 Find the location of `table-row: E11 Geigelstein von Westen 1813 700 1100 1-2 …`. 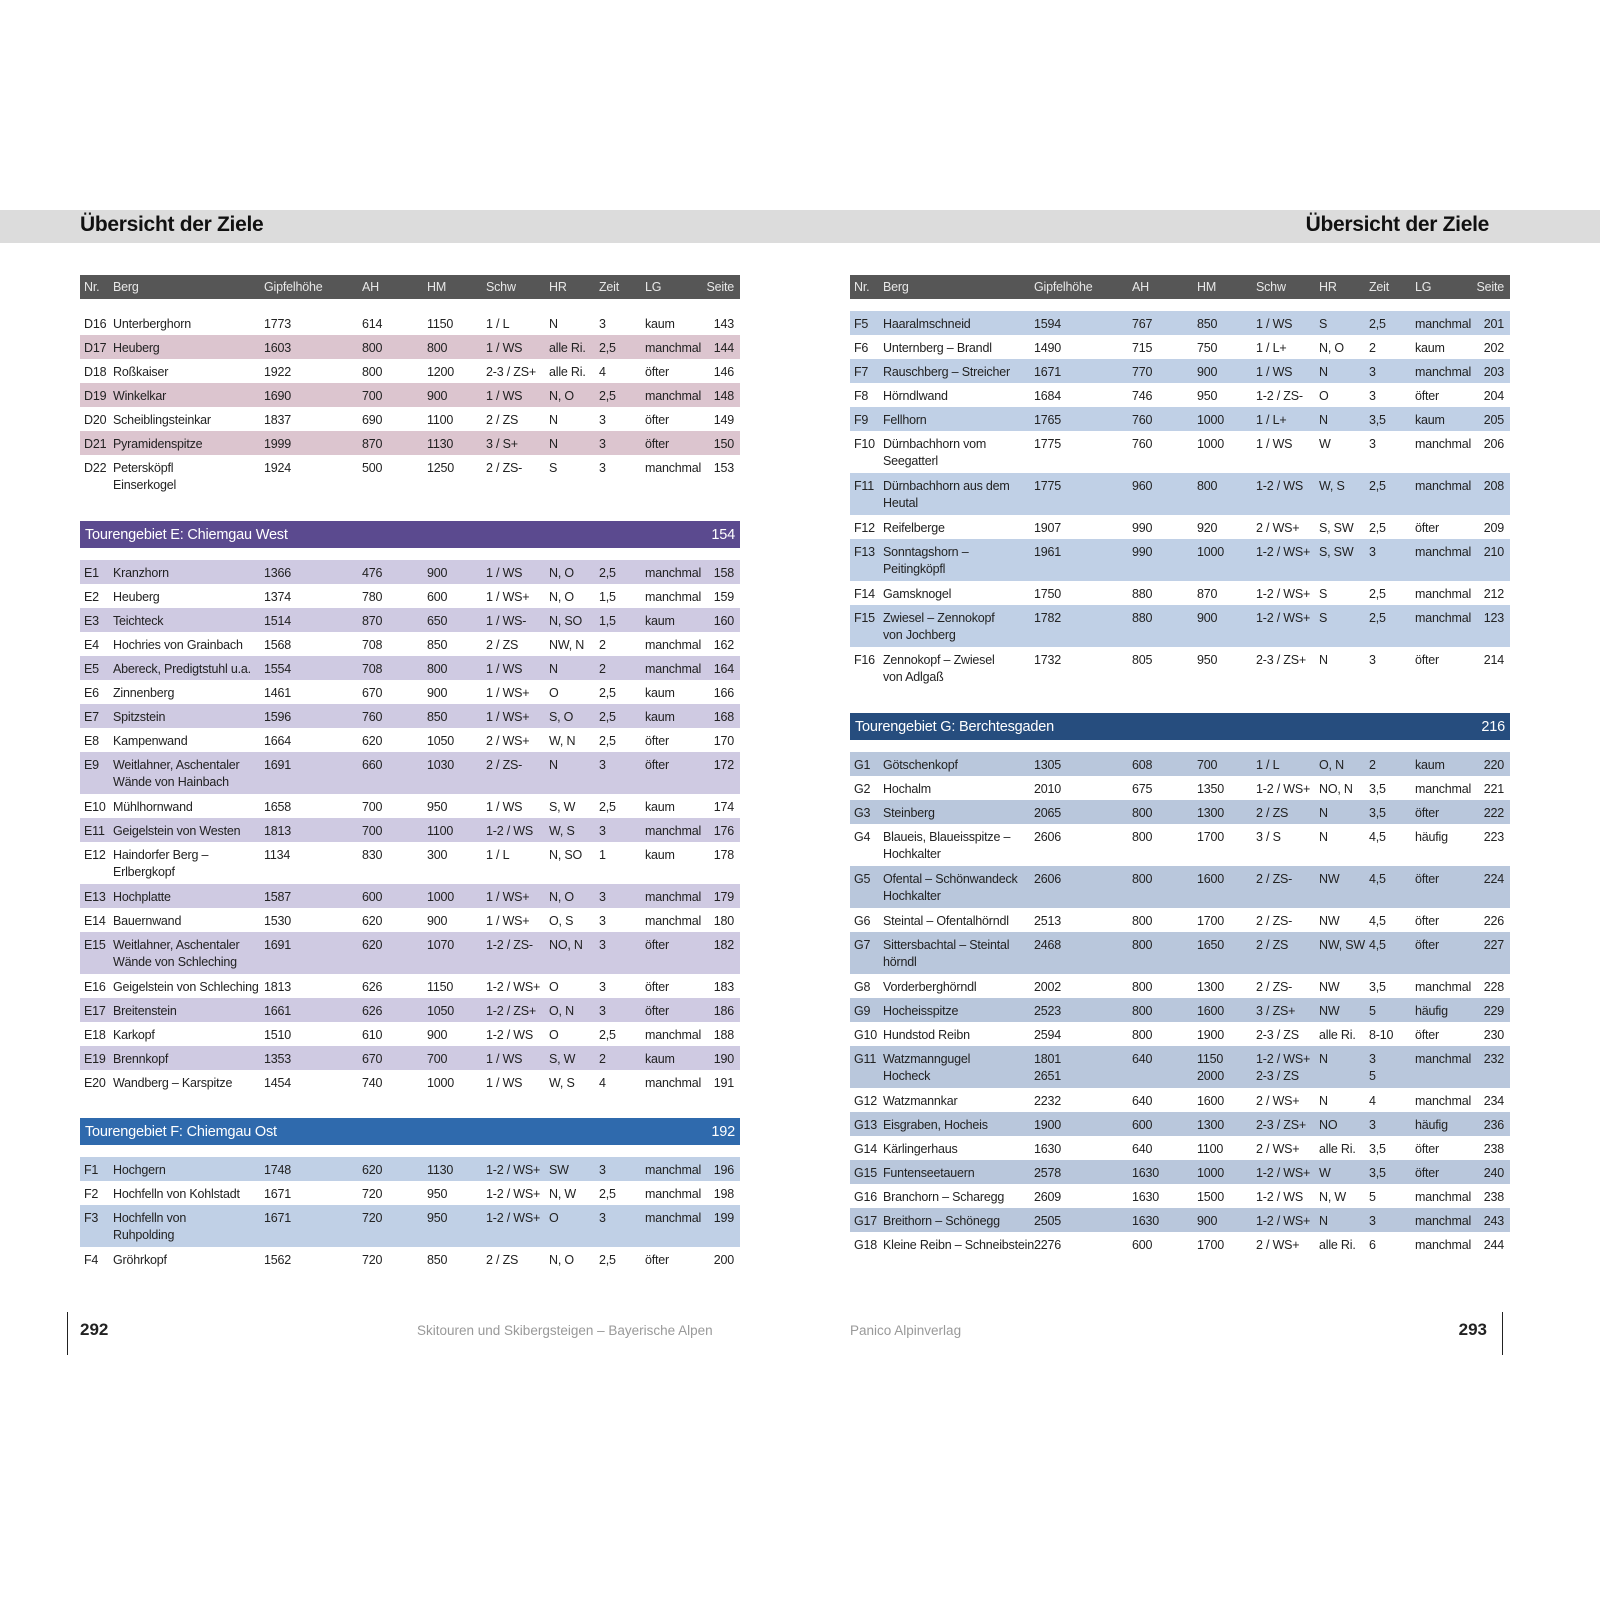

table-row: E11 Geigelstein von Westen 1813 700 1100 1-2 … is located at coordinates (410, 830).